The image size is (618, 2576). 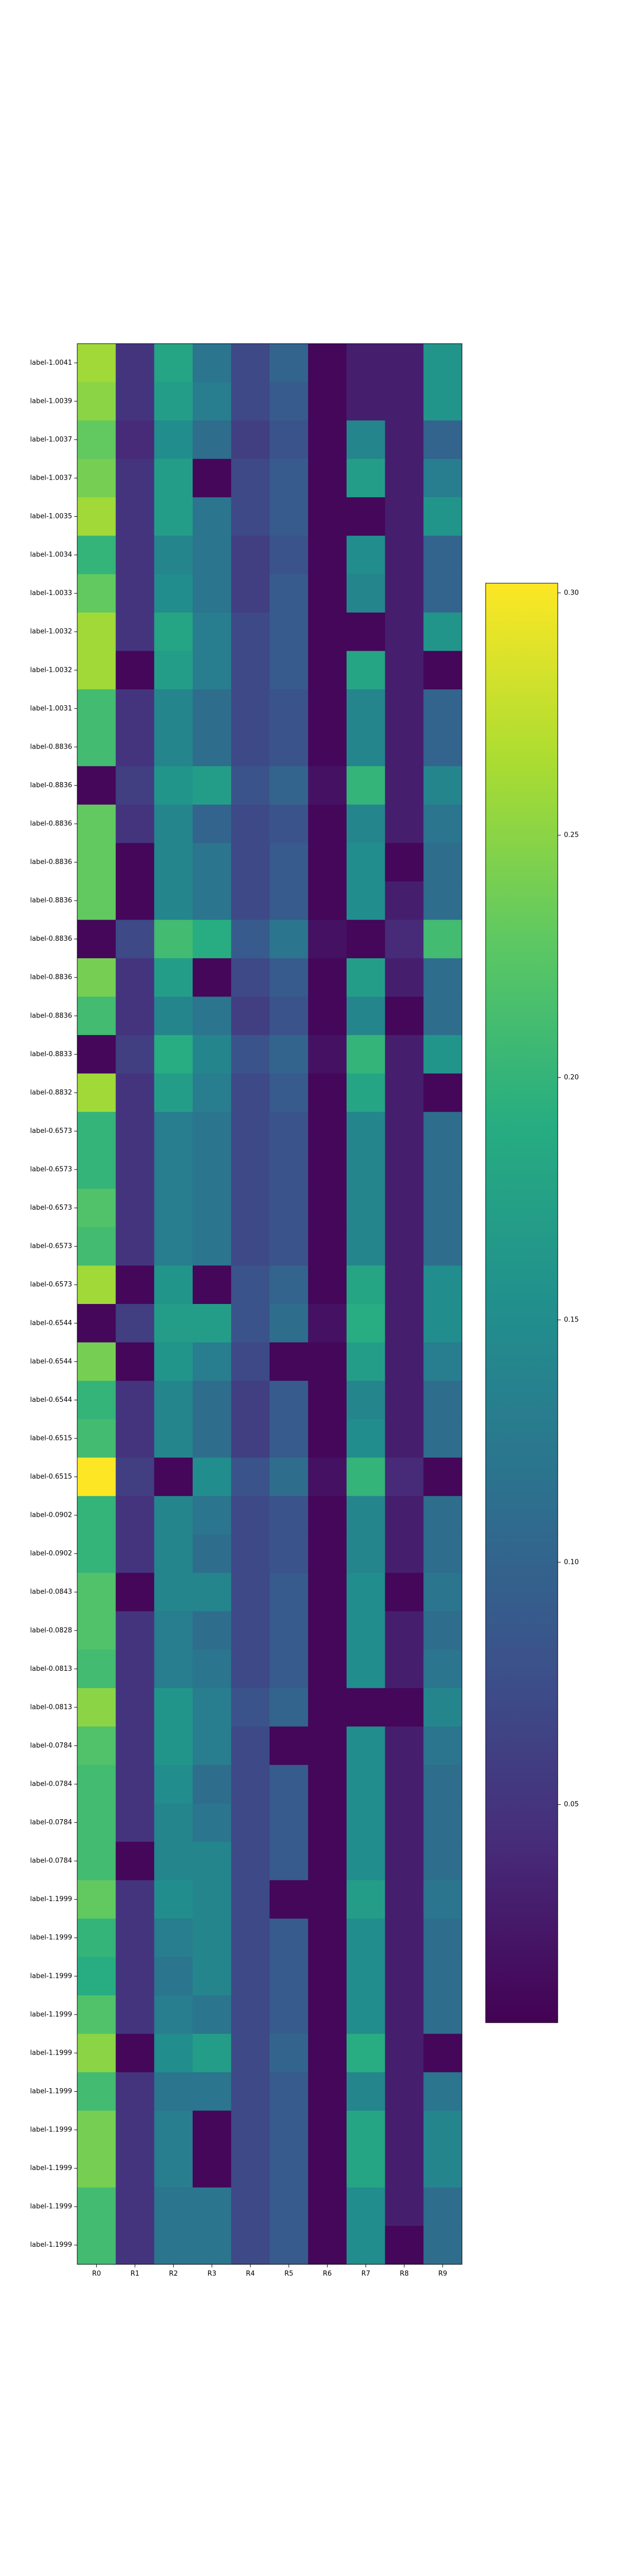 I want to click on y-tick-label: label-0.0784, so click(x=51, y=1861).